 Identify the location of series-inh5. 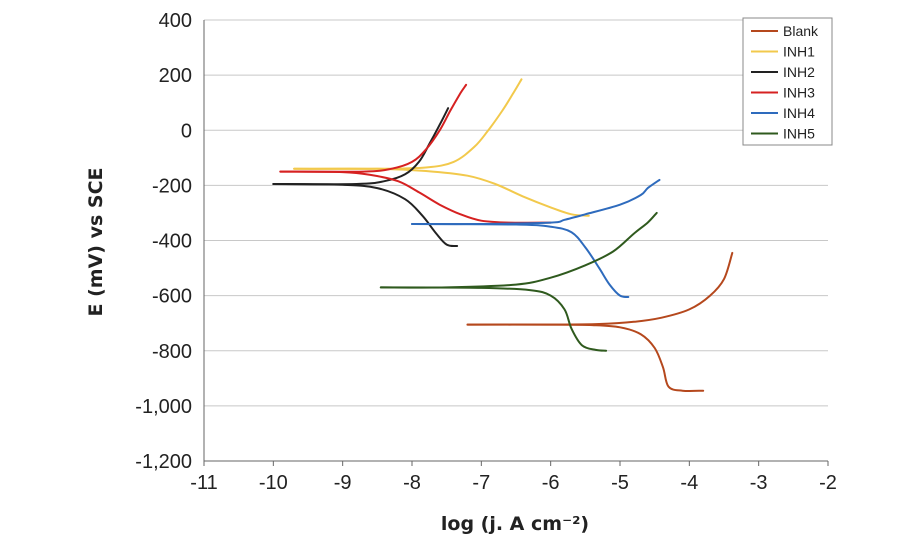
(518, 281).